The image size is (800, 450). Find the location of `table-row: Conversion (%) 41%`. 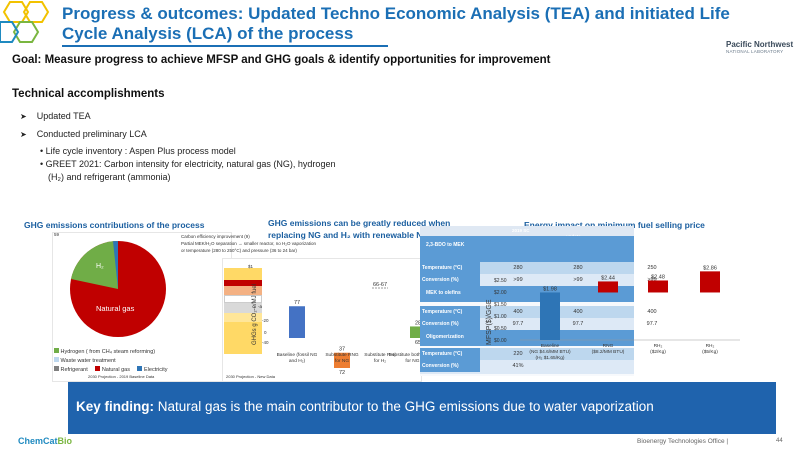

table-row: Conversion (%) 41% is located at coordinates (527, 367).